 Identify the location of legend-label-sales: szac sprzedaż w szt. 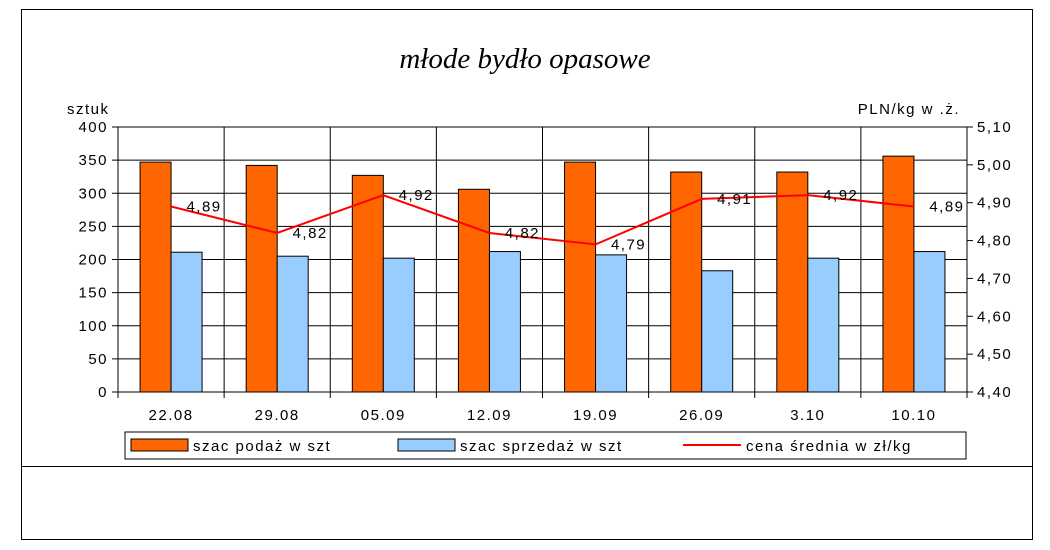
(541, 446).